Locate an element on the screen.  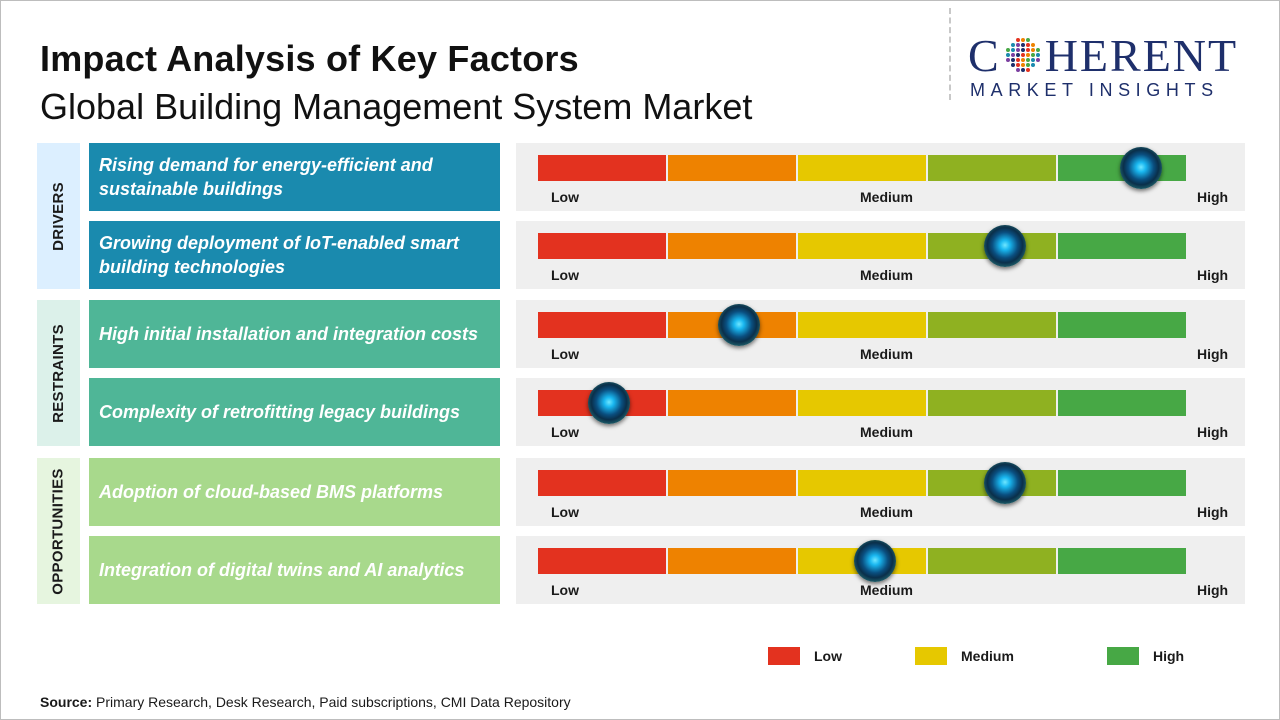
logo-tagline: MARKET INSIGHTS is located at coordinates (1094, 90).